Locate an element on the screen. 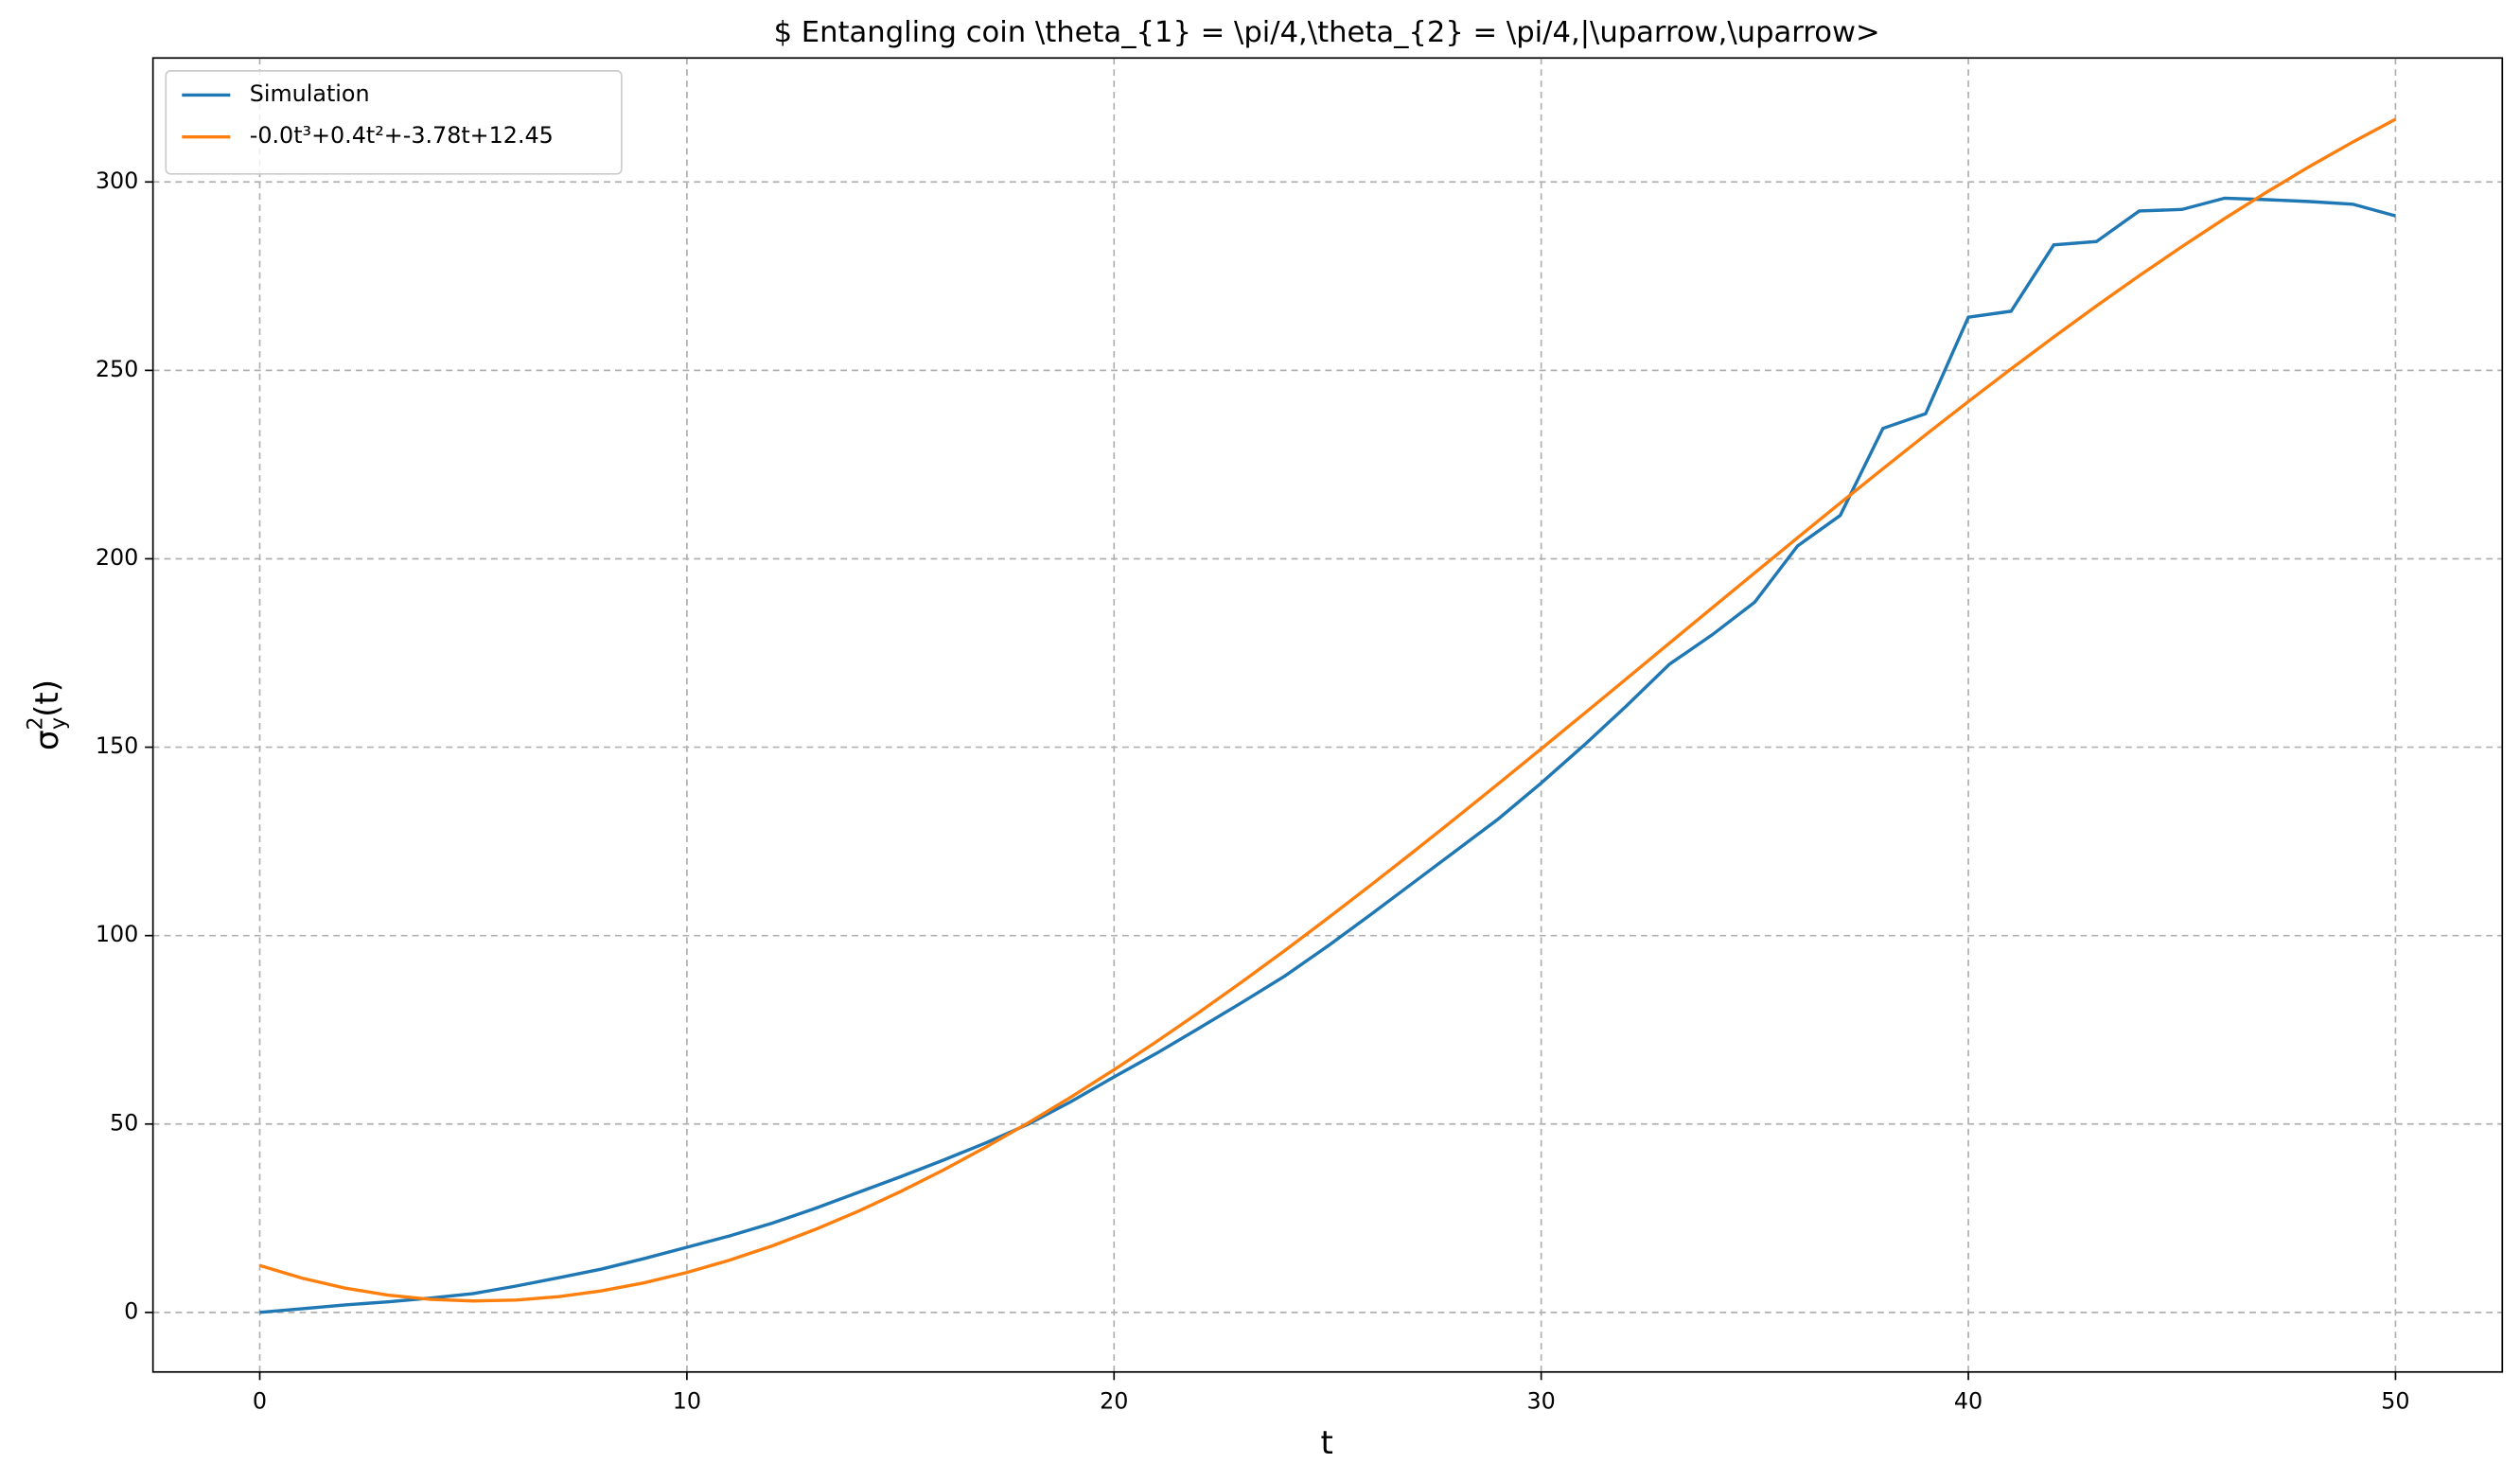 This screenshot has width=2520, height=1481. y-tick-label: 200 is located at coordinates (117, 557).